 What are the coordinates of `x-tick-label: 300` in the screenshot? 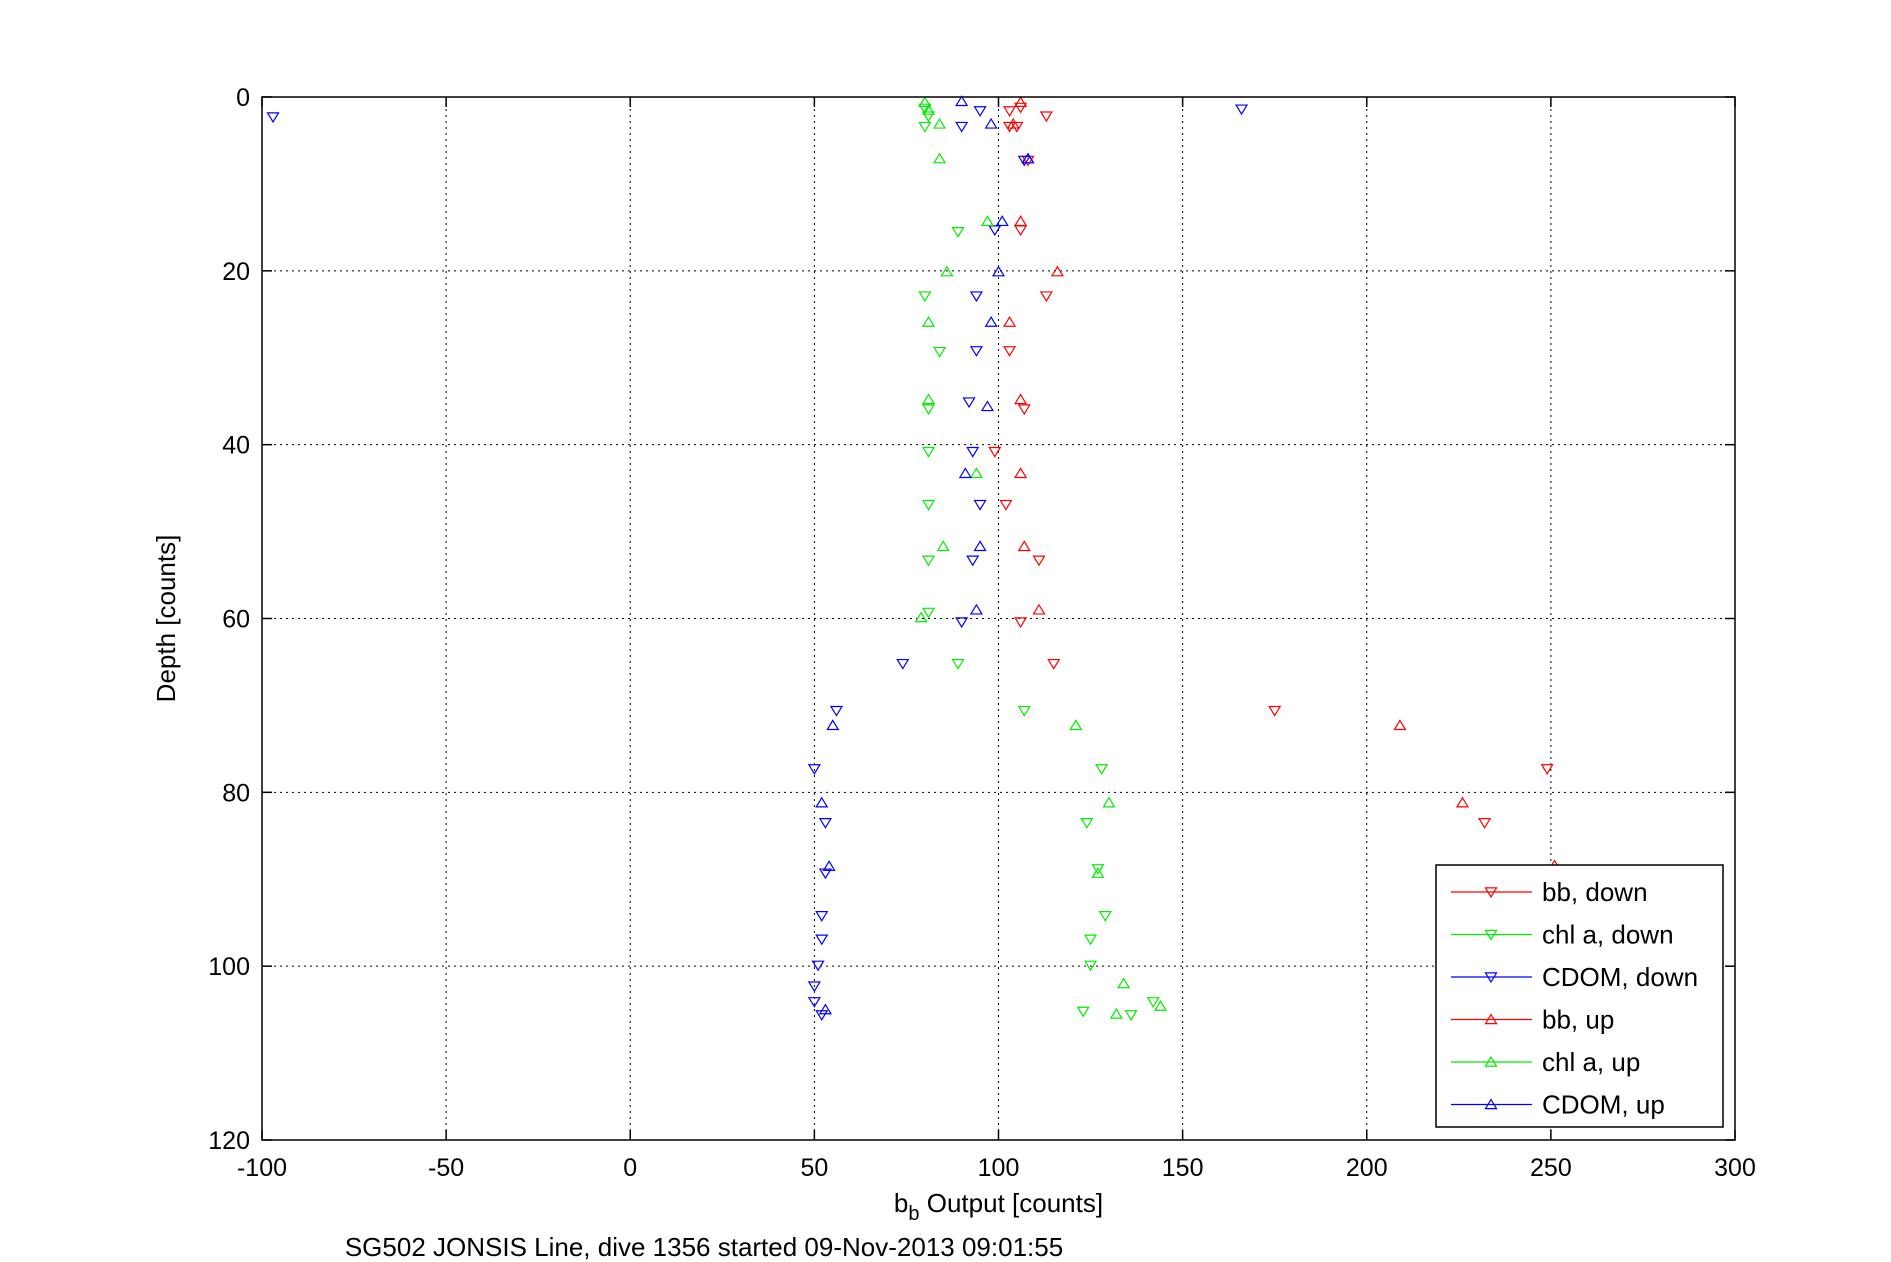 It's located at (1735, 1168).